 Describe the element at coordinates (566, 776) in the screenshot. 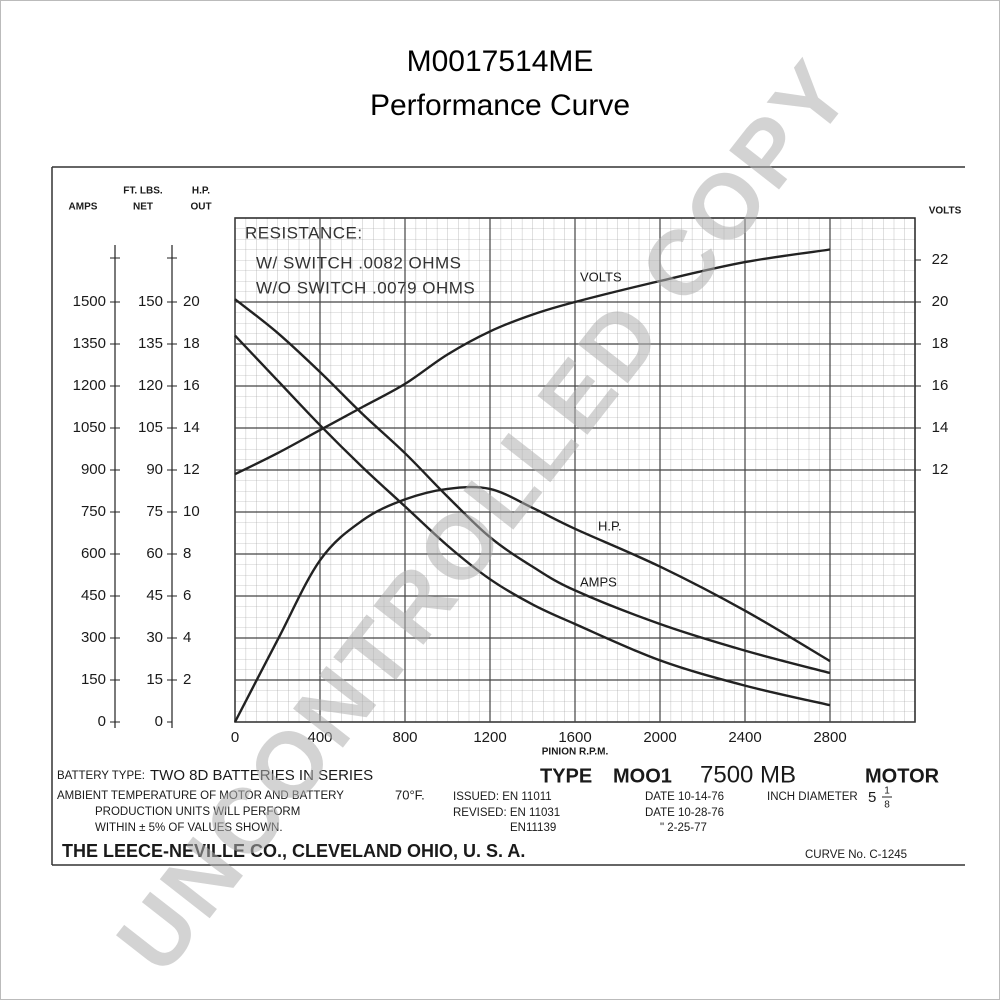

I see `footer-type: TYPE` at that location.